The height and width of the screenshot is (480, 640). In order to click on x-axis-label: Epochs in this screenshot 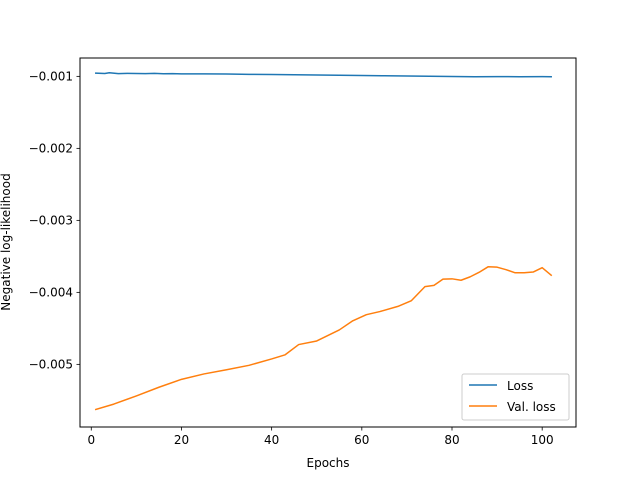, I will do `click(328, 463)`.